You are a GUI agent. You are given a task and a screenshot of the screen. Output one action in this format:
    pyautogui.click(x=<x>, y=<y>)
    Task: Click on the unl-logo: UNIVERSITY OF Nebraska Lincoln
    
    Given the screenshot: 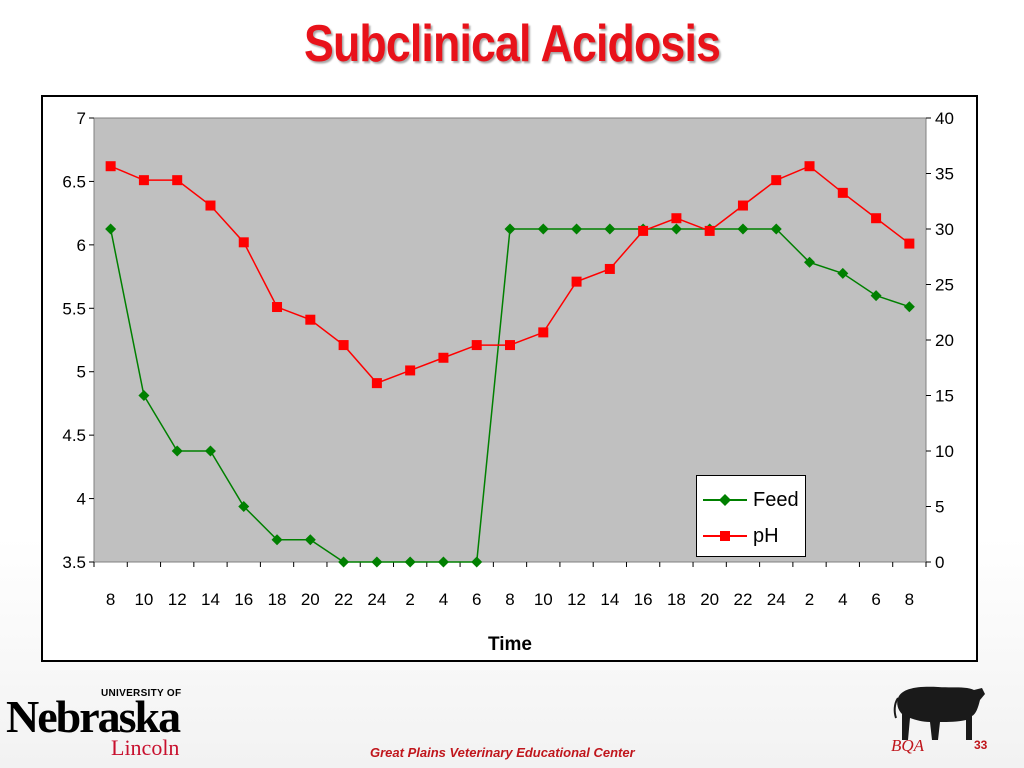 What is the action you would take?
    pyautogui.click(x=101, y=726)
    